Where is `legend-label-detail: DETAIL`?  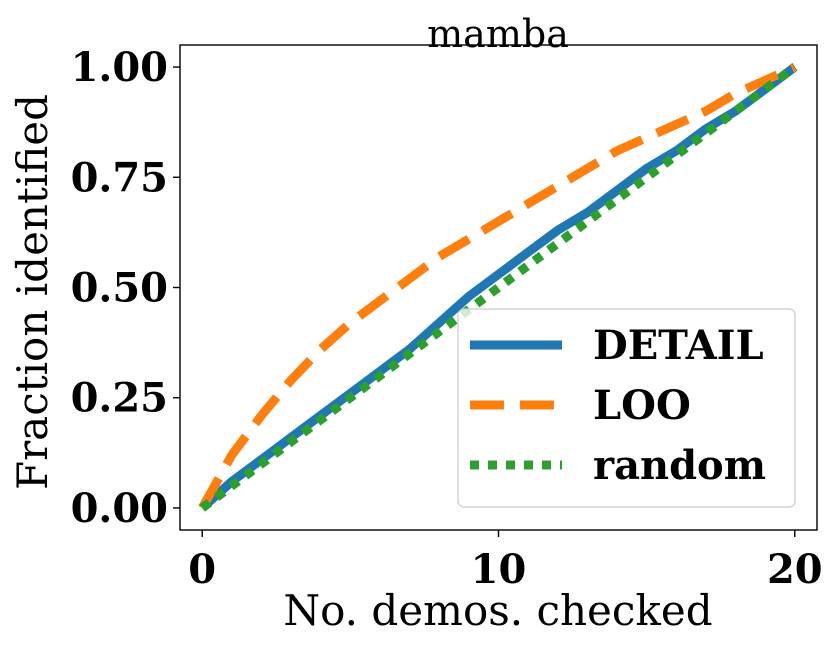 legend-label-detail: DETAIL is located at coordinates (678, 345).